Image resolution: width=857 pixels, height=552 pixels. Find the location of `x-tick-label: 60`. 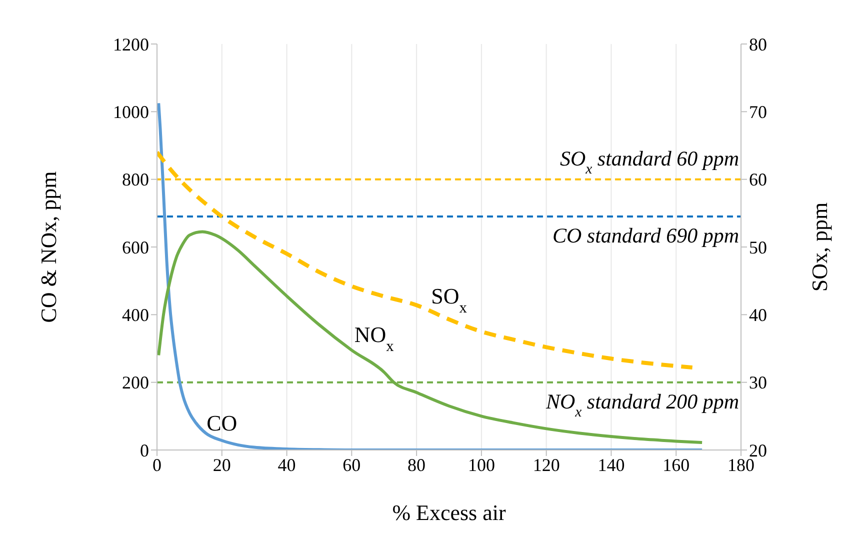

x-tick-label: 60 is located at coordinates (351, 464).